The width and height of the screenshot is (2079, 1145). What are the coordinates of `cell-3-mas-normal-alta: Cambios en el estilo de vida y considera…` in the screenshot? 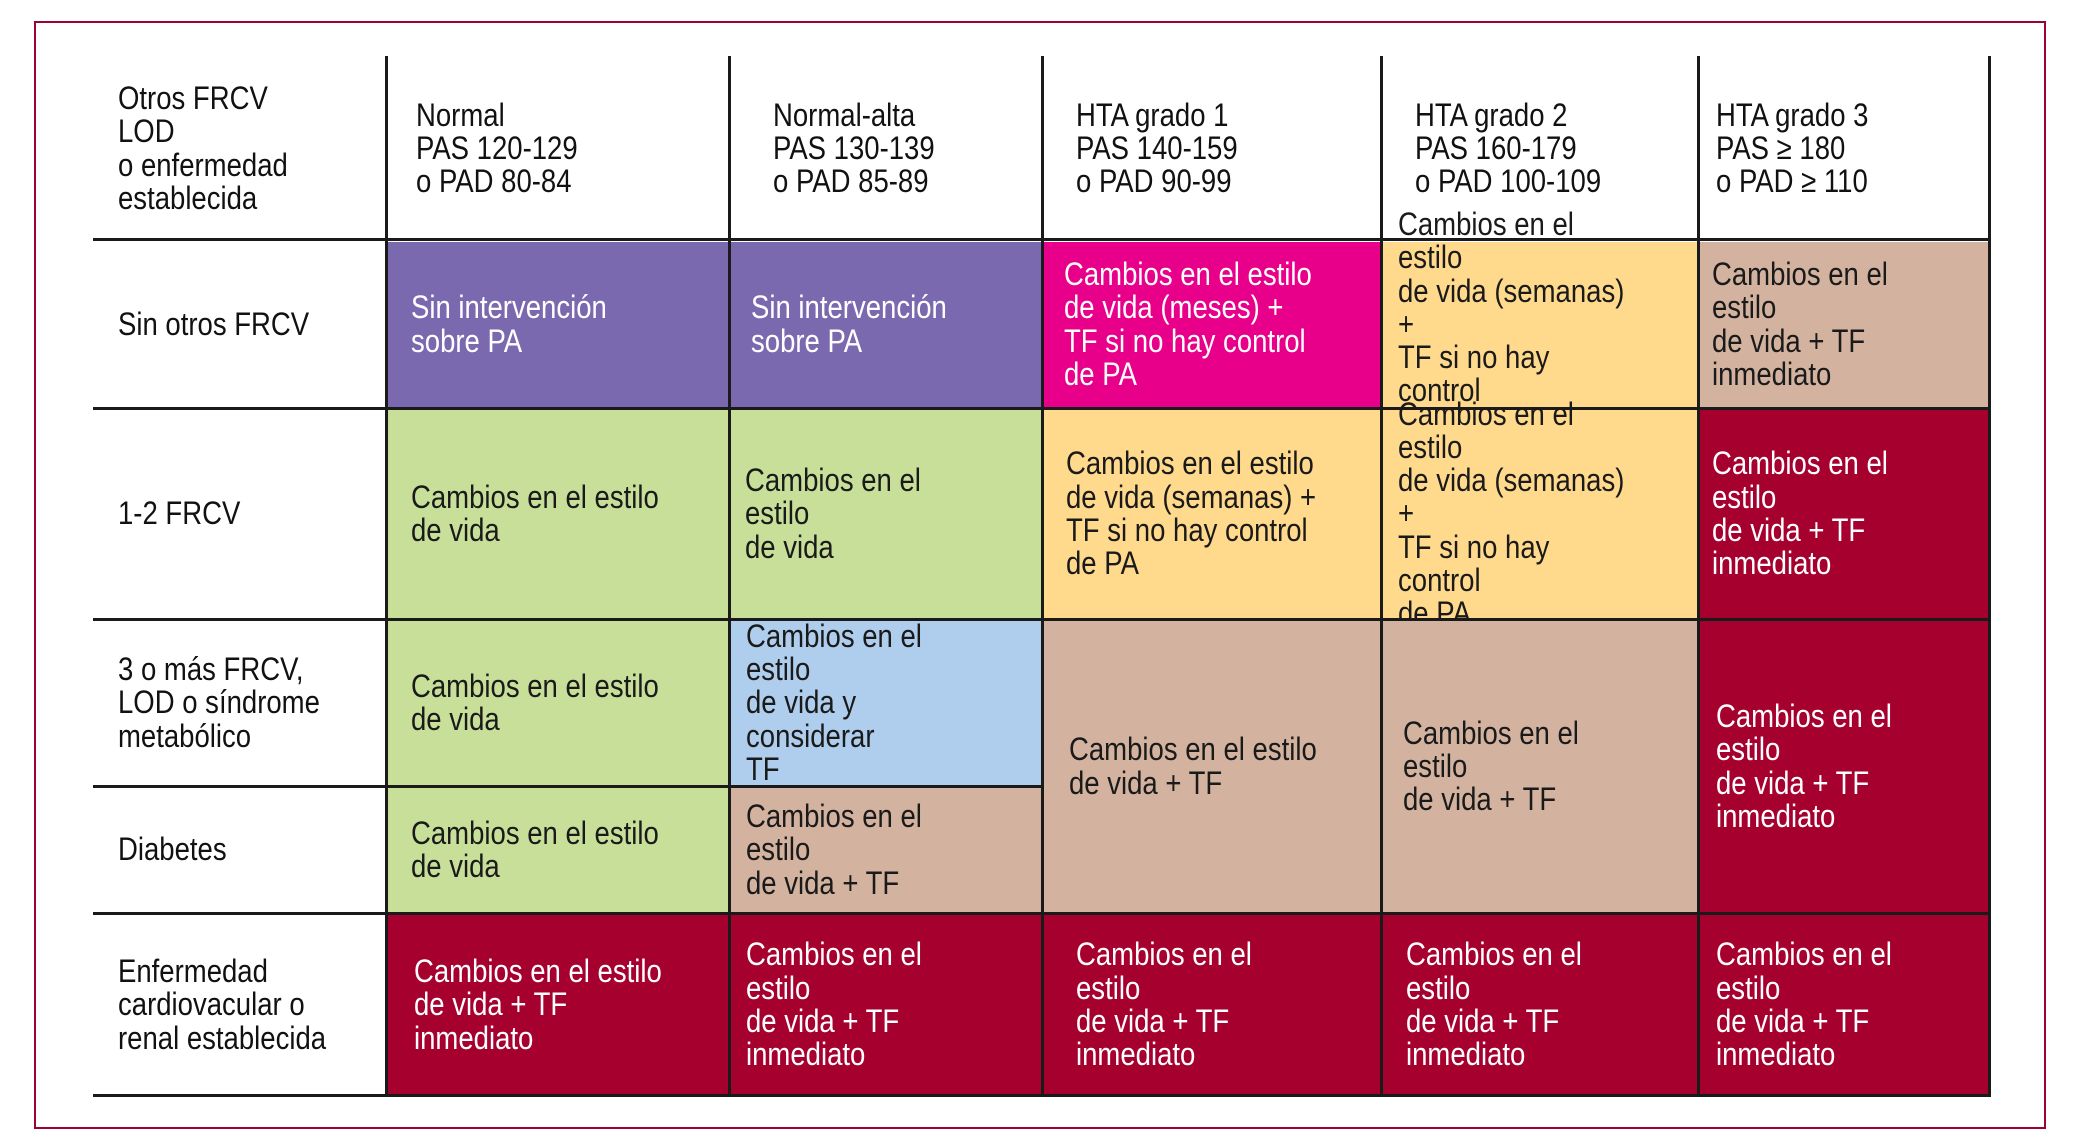 It's located at (886, 702).